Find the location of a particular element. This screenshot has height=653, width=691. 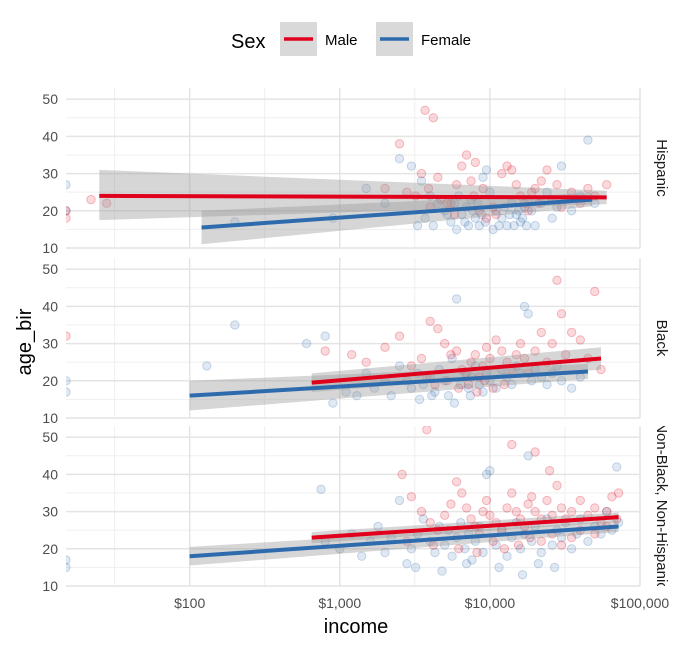

x-tick-label: $100 is located at coordinates (189, 603).